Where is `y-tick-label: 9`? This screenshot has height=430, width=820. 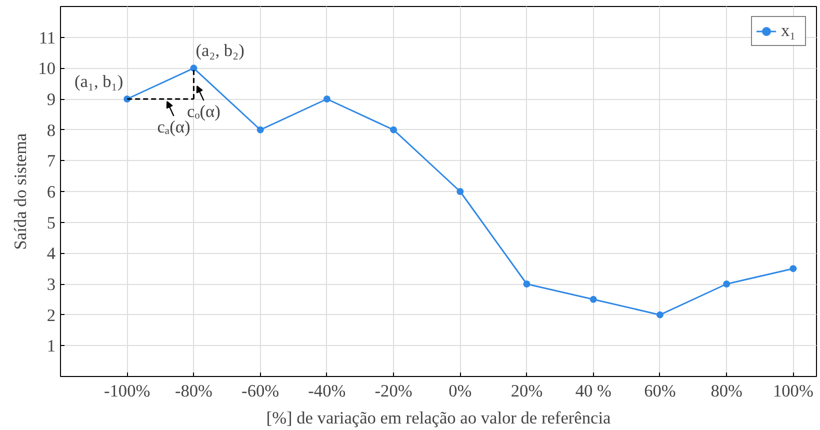
y-tick-label: 9 is located at coordinates (51, 99).